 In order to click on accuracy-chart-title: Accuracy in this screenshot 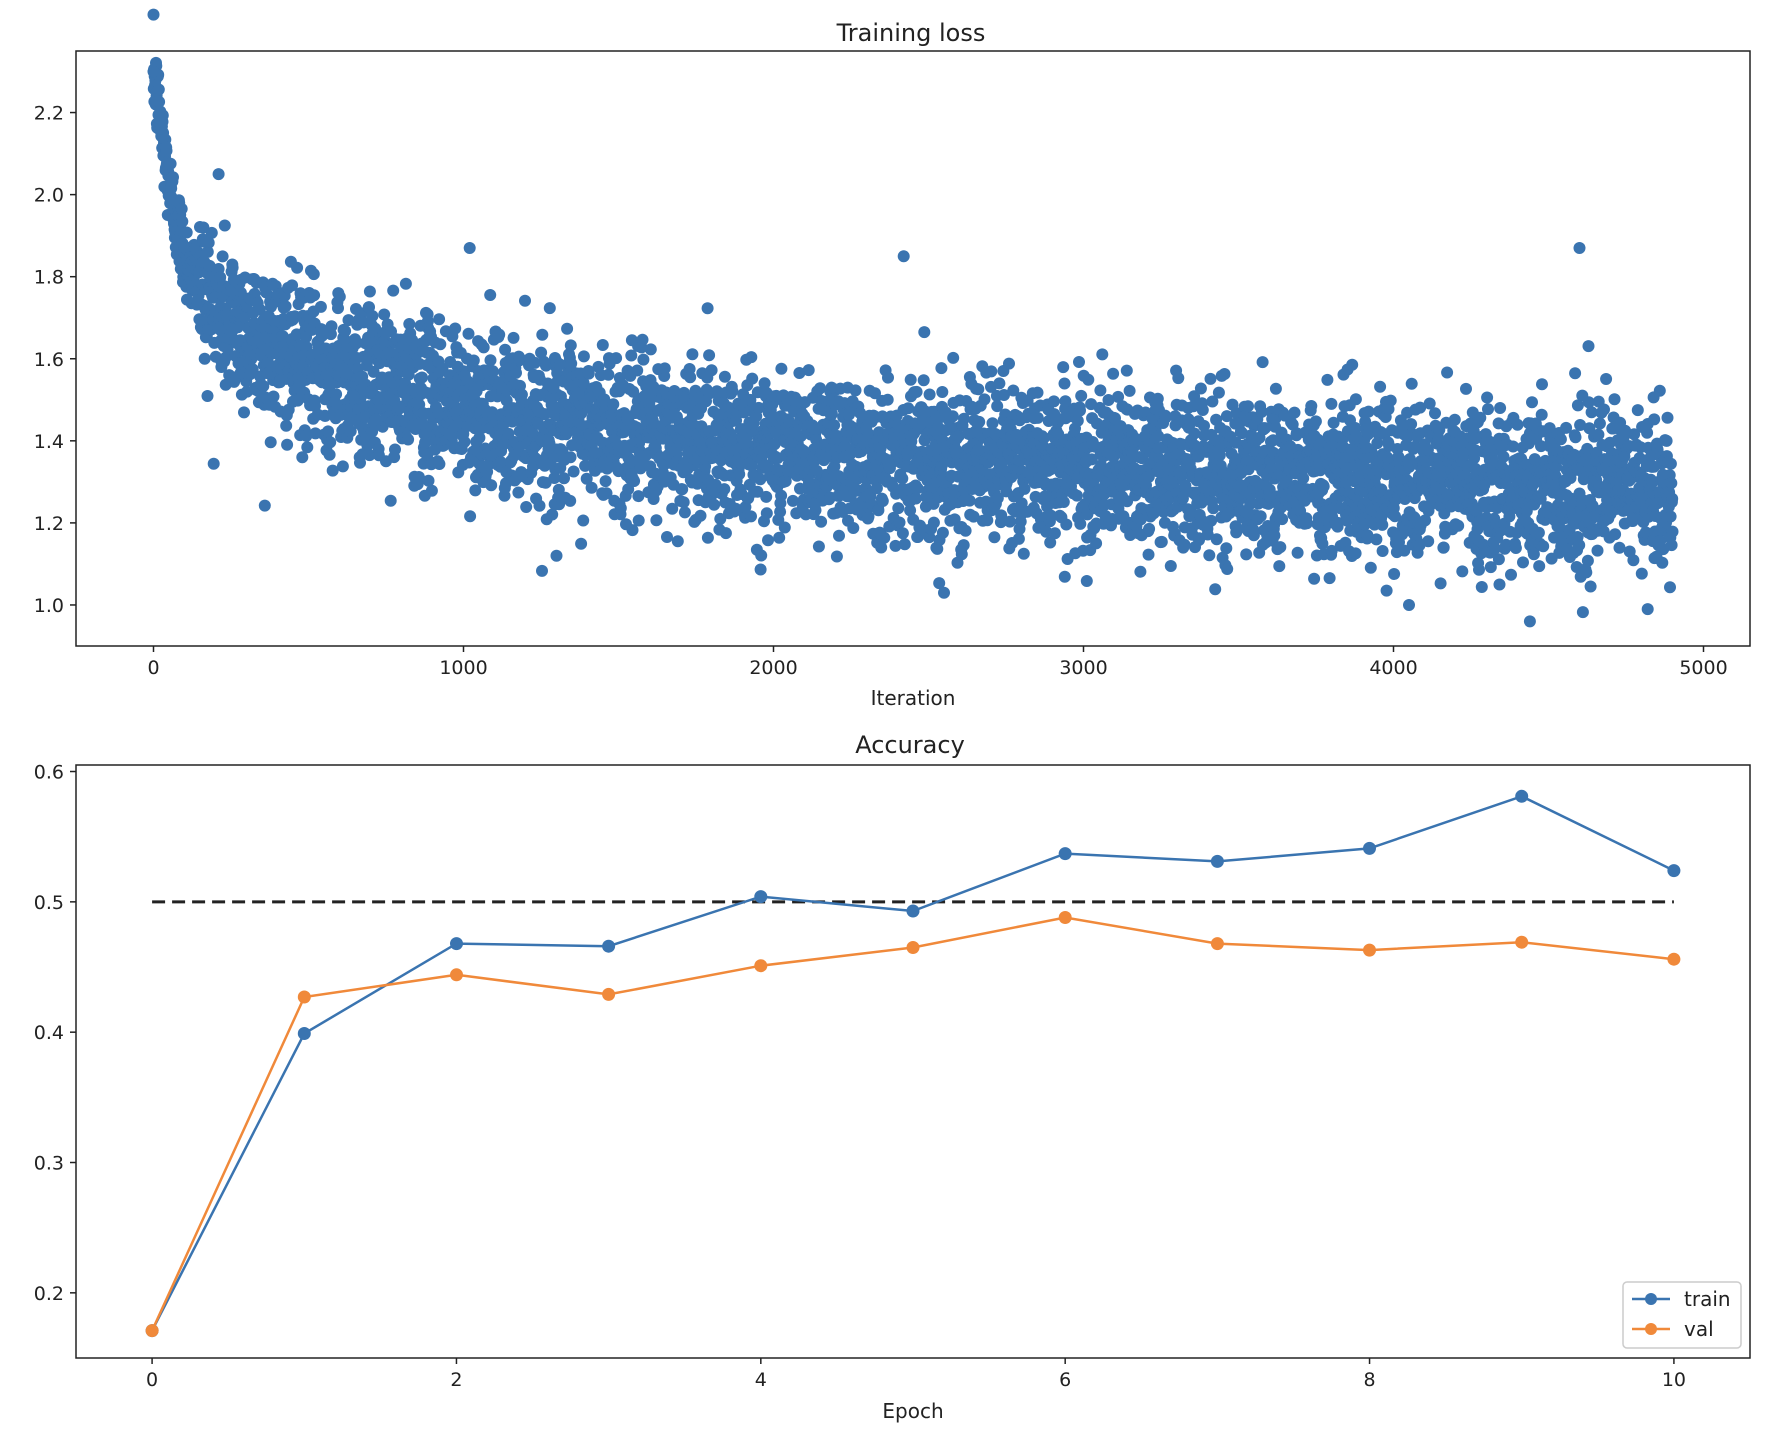, I will do `click(910, 745)`.